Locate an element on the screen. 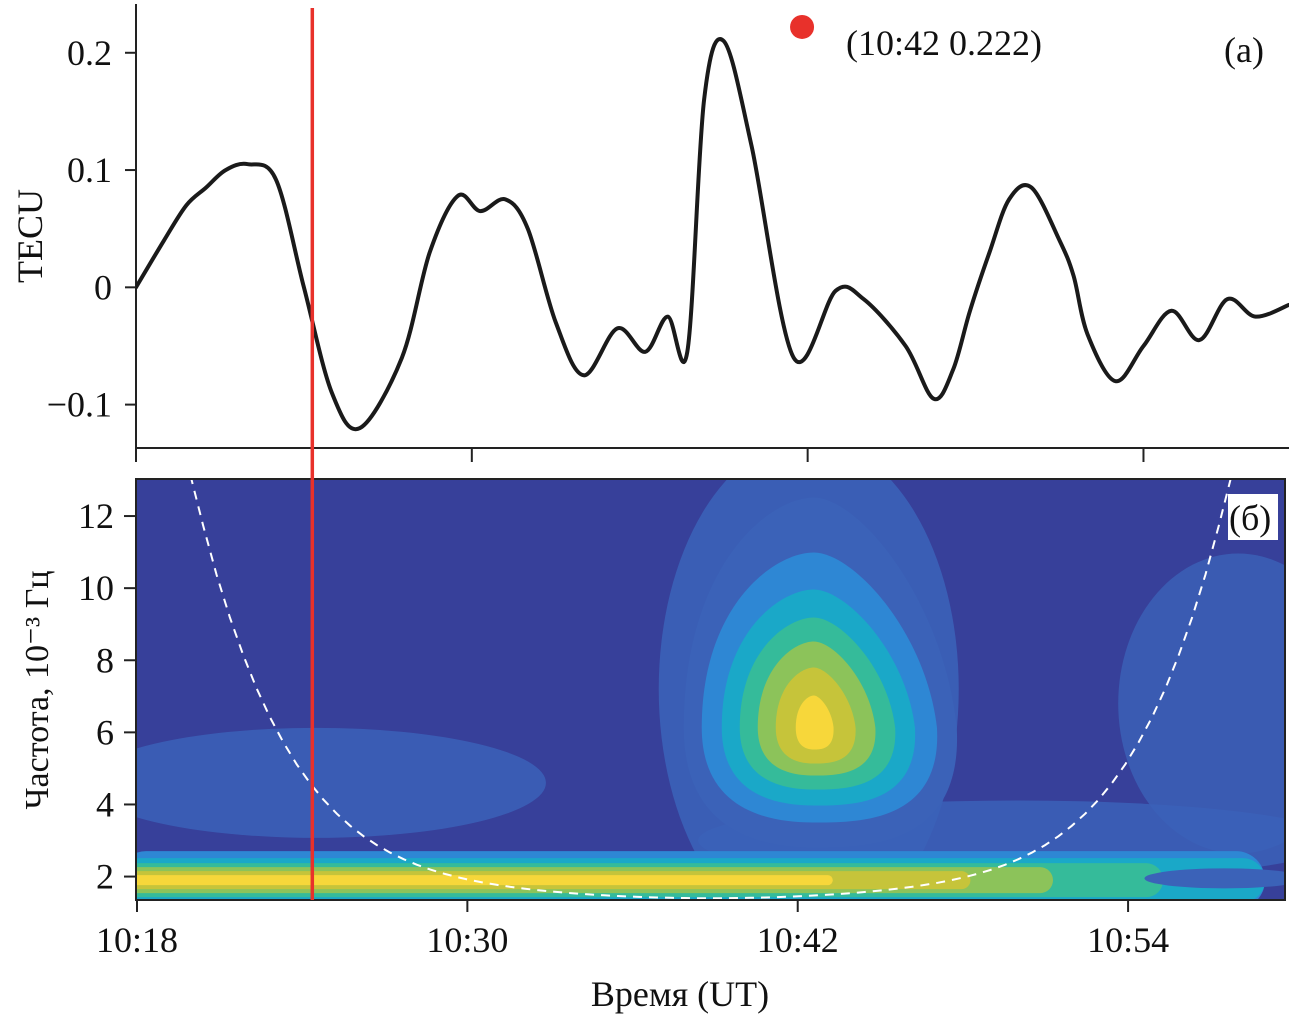  panel-label-b: (б) is located at coordinates (1250, 518).